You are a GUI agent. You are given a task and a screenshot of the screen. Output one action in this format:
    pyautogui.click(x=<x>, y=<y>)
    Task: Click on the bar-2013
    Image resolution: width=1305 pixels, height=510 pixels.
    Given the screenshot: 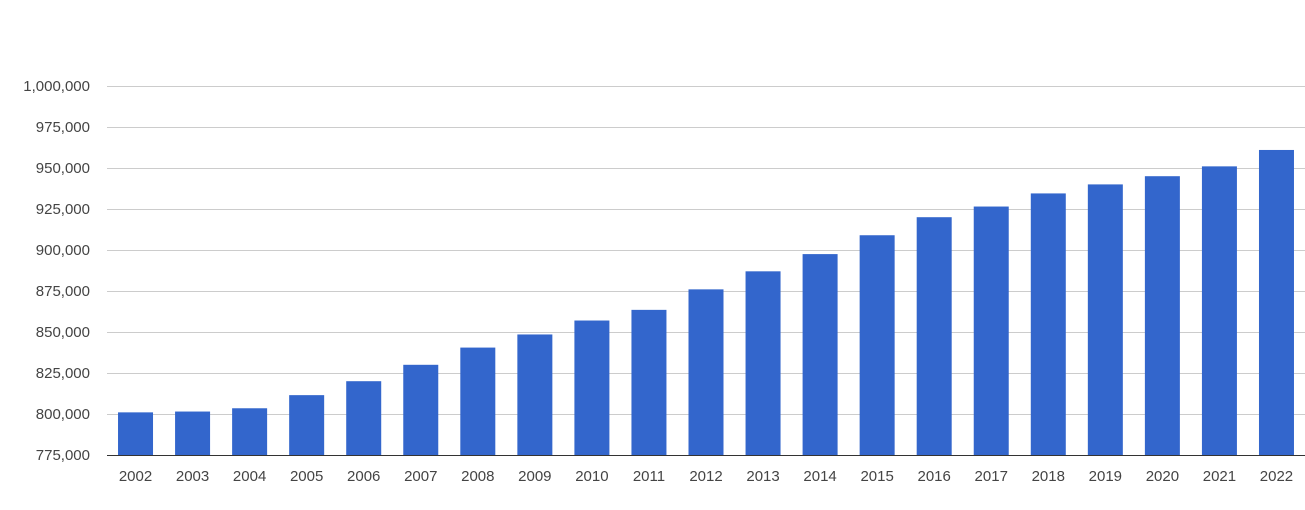 What is the action you would take?
    pyautogui.click(x=763, y=363)
    